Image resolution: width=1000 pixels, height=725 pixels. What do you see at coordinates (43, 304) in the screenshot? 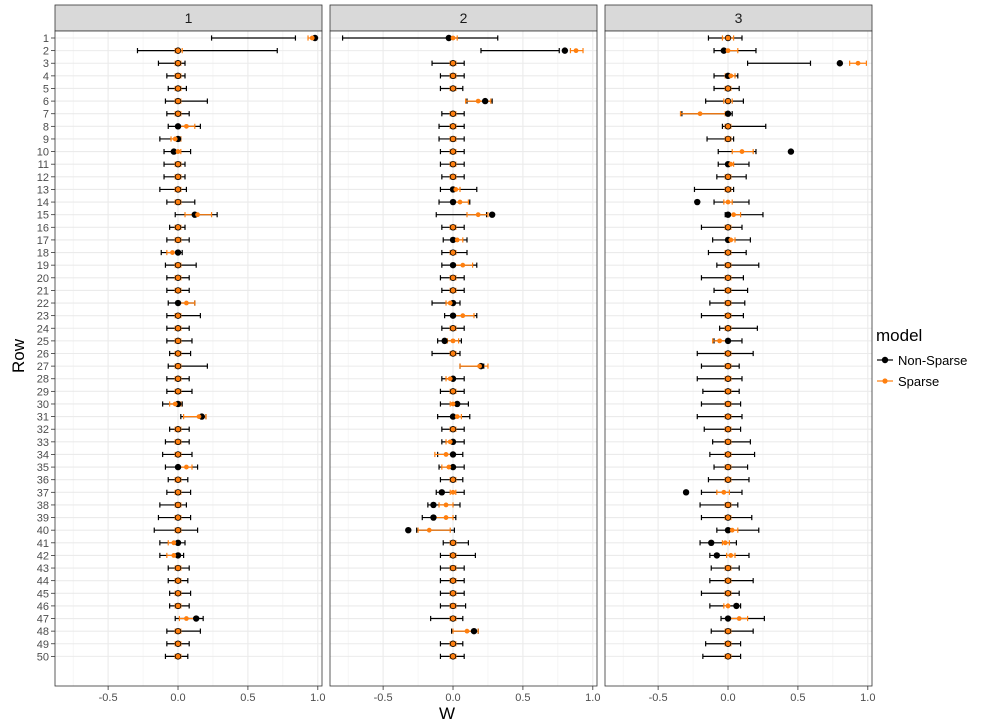
I see `row-label: 22` at bounding box center [43, 304].